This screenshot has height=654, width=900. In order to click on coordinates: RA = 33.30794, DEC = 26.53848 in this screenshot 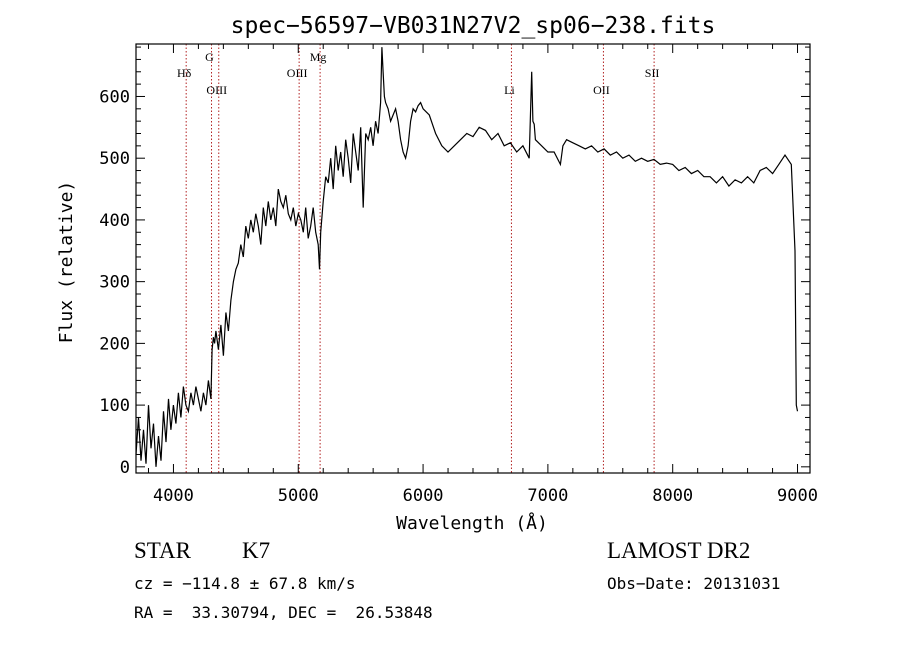, I will do `click(283, 612)`.